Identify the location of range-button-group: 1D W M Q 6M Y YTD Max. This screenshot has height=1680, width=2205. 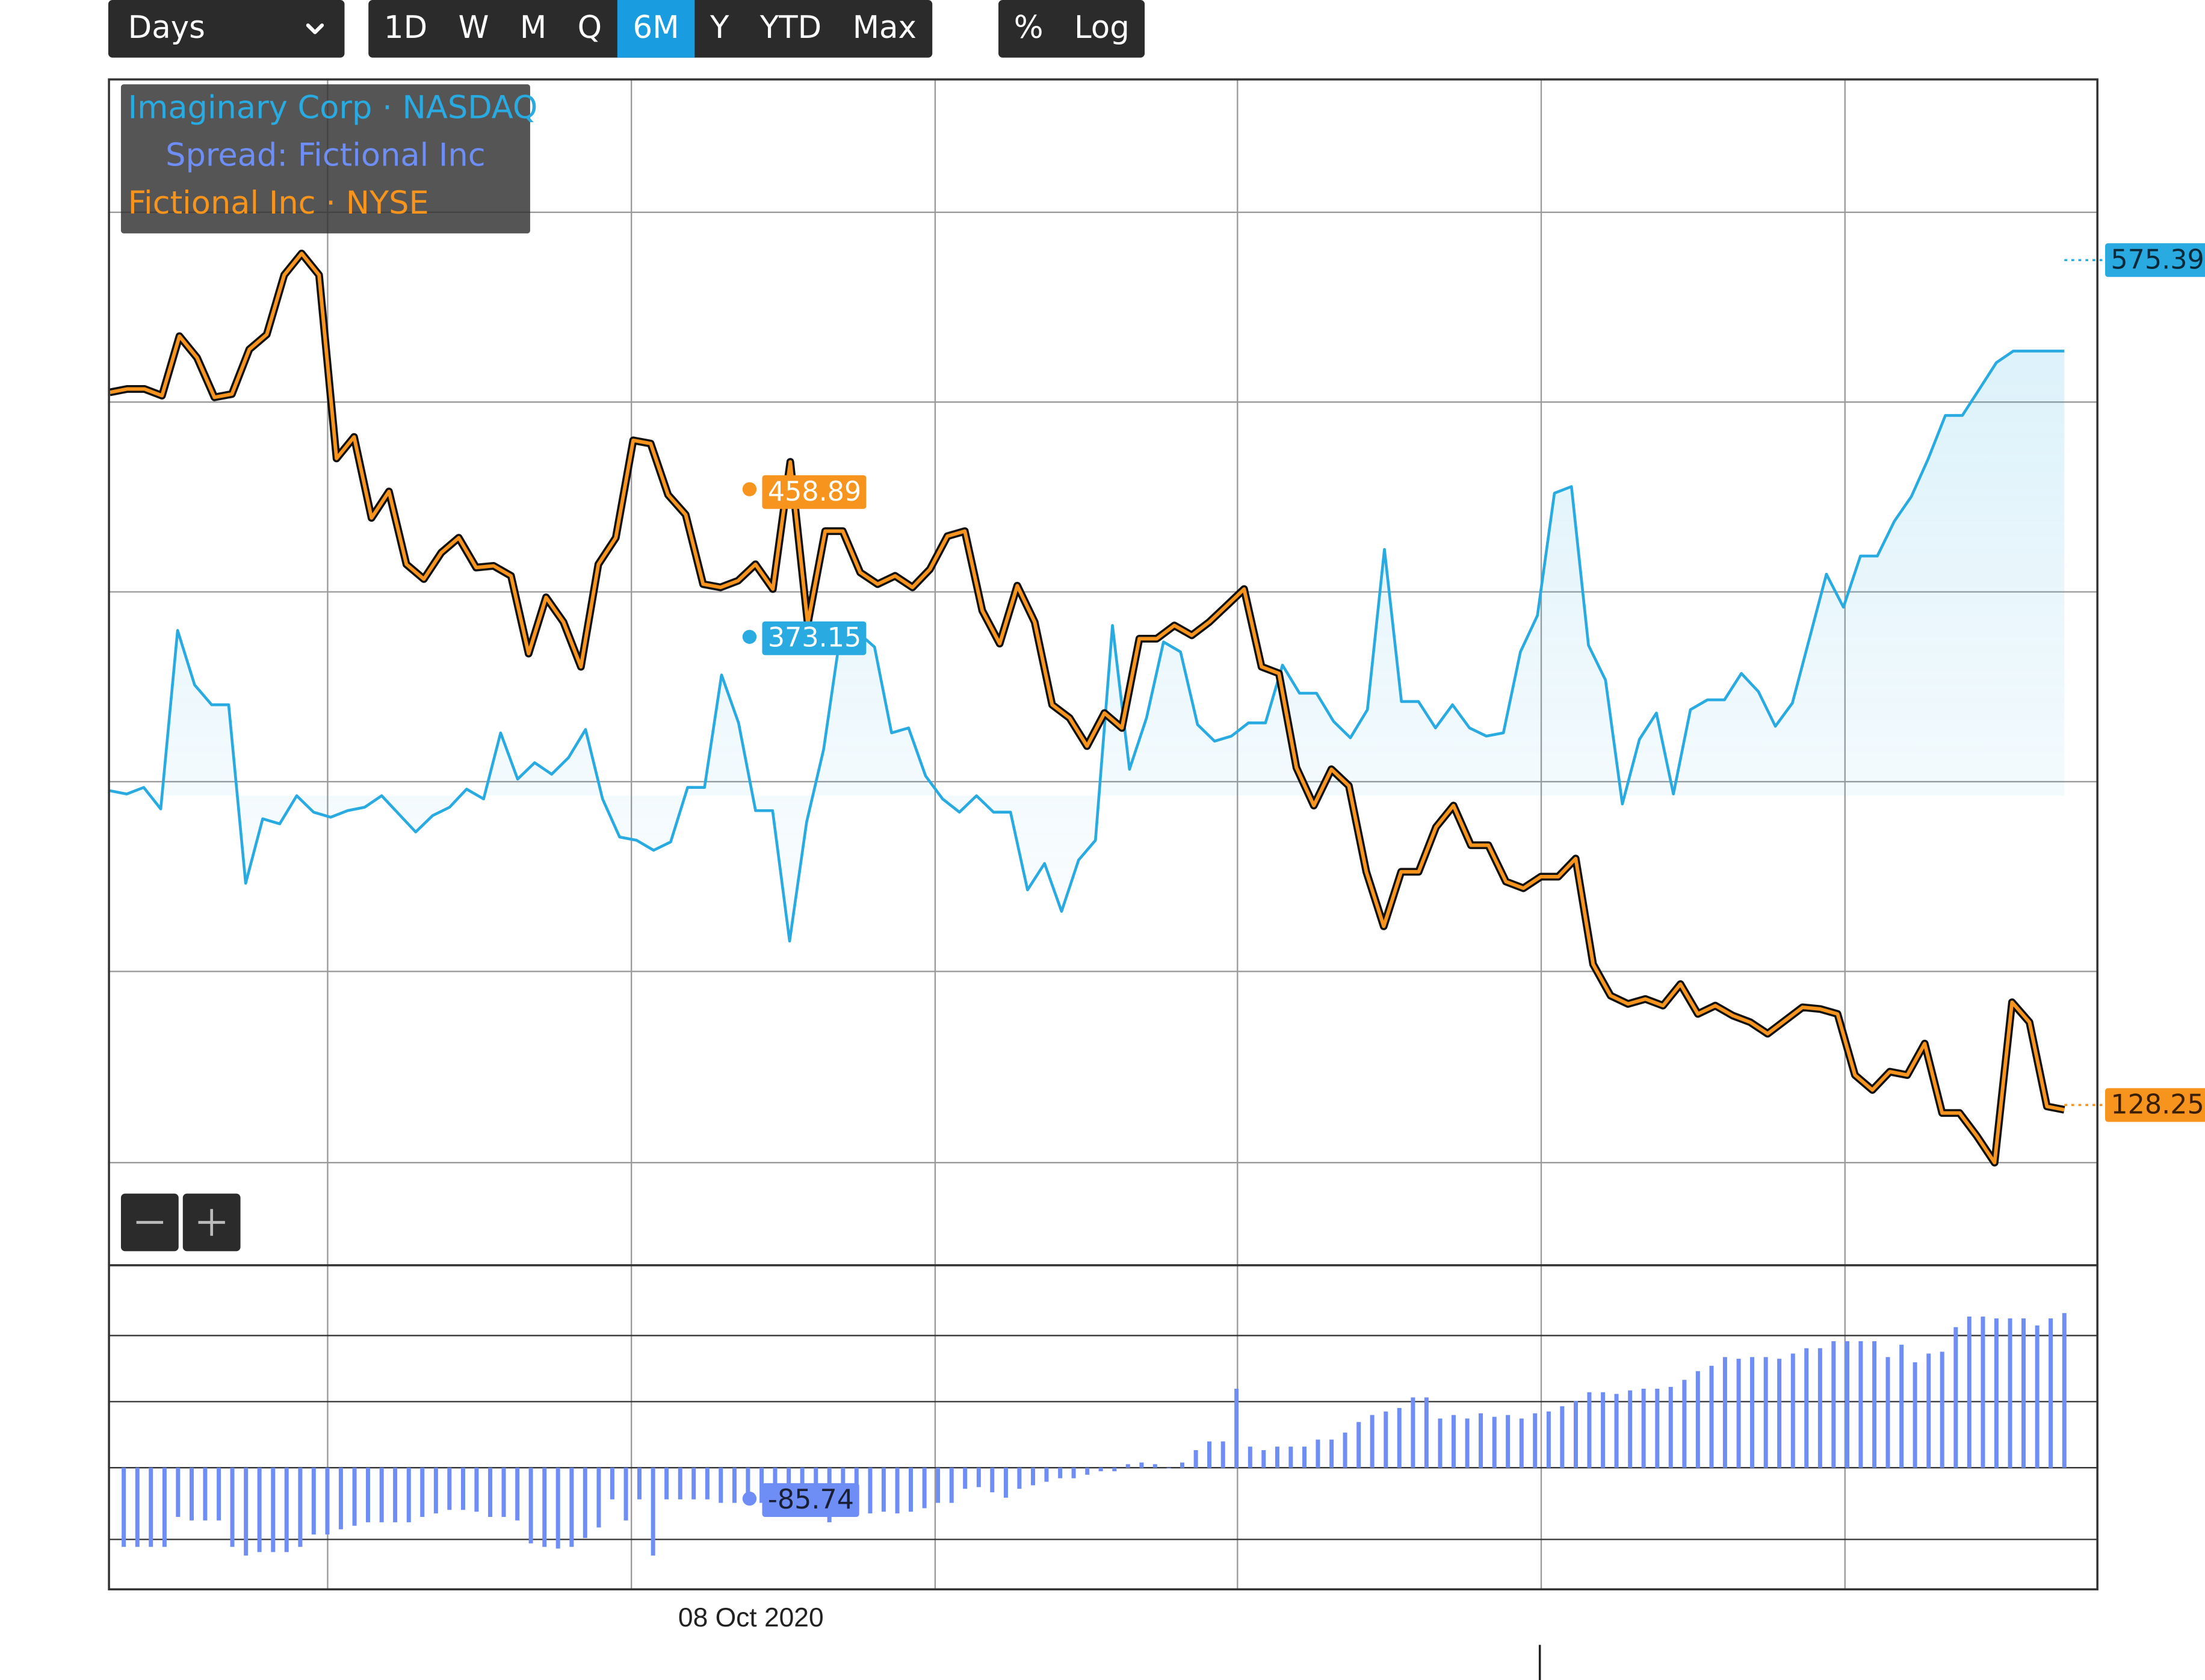
(650, 29).